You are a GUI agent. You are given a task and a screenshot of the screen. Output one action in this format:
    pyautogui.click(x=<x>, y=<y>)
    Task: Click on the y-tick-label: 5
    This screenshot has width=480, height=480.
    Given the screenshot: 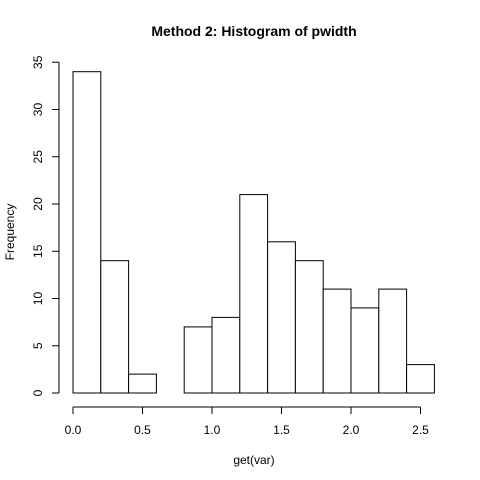 What is the action you would take?
    pyautogui.click(x=38, y=345)
    